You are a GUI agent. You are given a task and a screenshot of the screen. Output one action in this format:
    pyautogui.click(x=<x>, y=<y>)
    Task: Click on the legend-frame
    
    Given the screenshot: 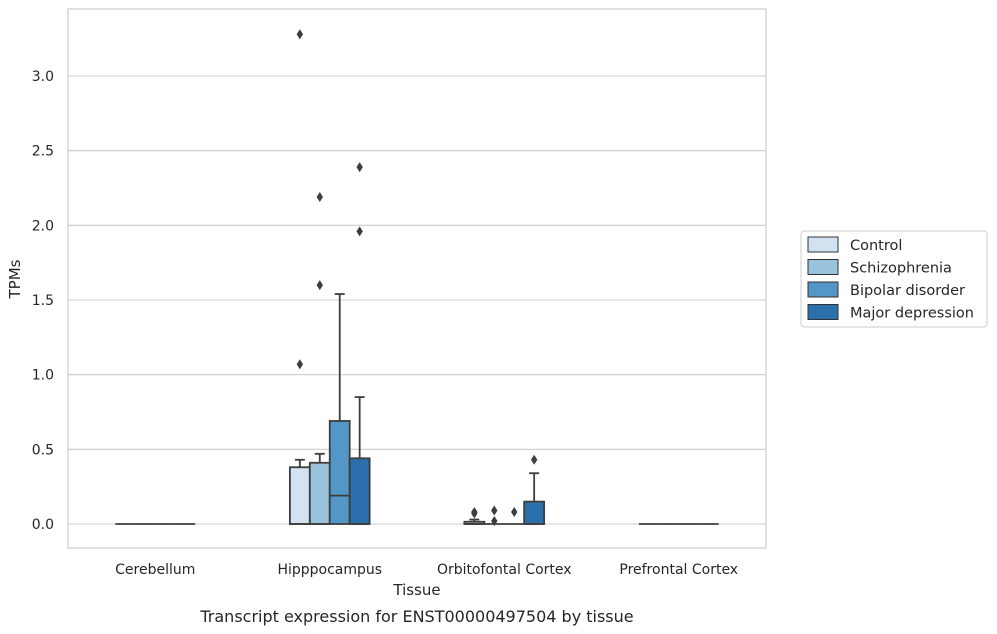 What is the action you would take?
    pyautogui.click(x=894, y=279)
    